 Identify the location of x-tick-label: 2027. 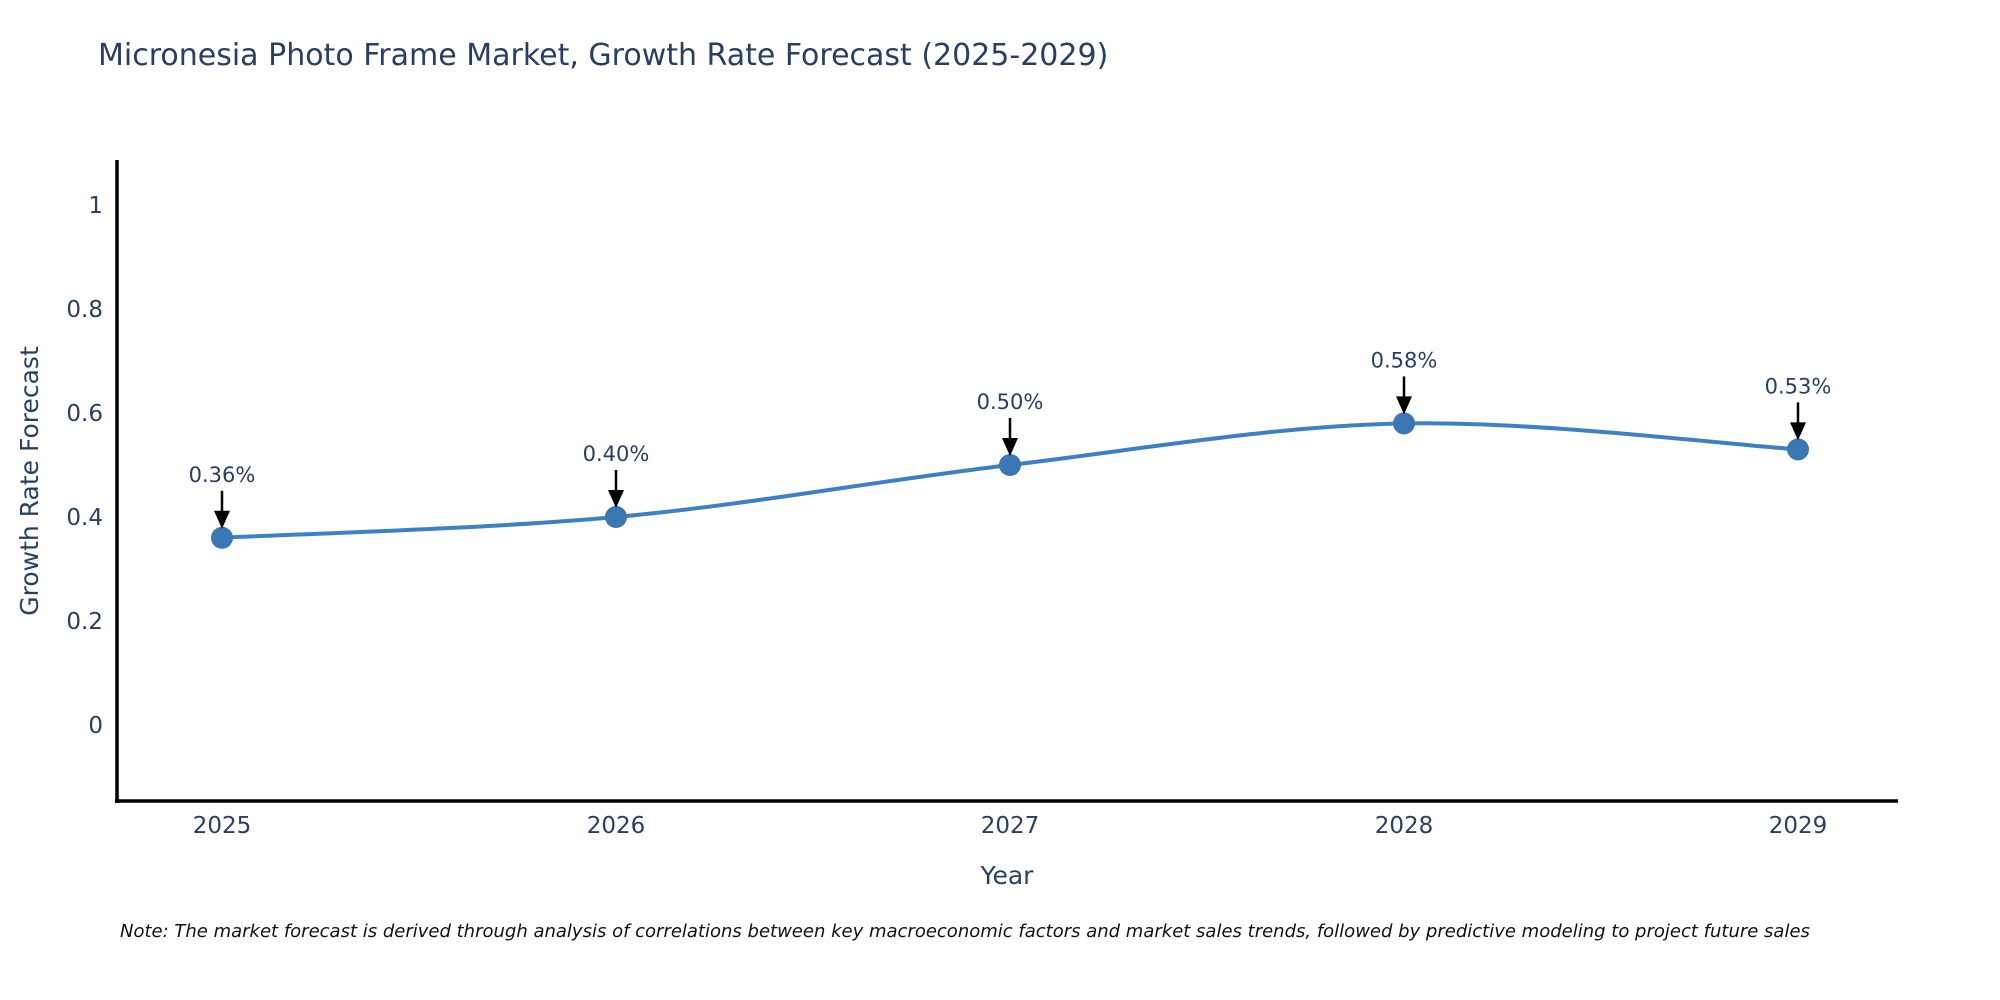
(1010, 826).